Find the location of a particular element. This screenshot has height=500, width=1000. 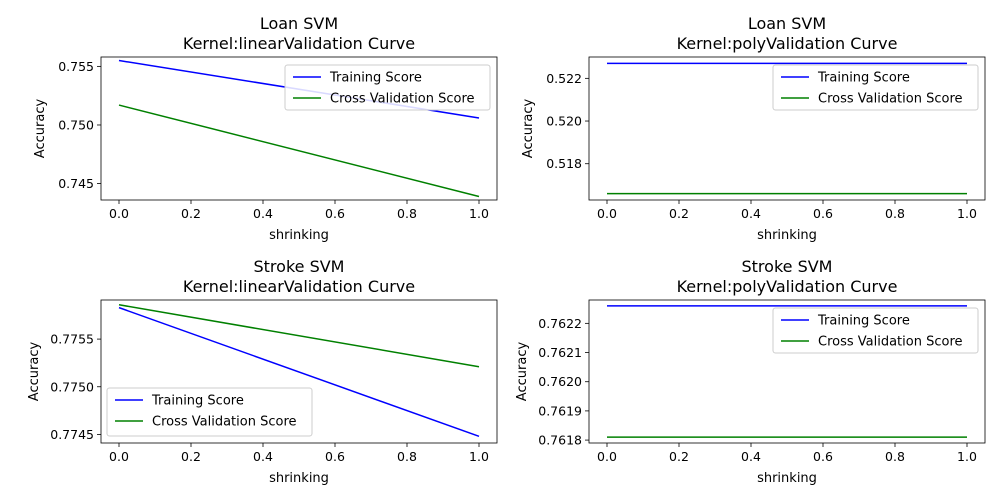

y-tick-label: 0.745 is located at coordinates (76, 183).